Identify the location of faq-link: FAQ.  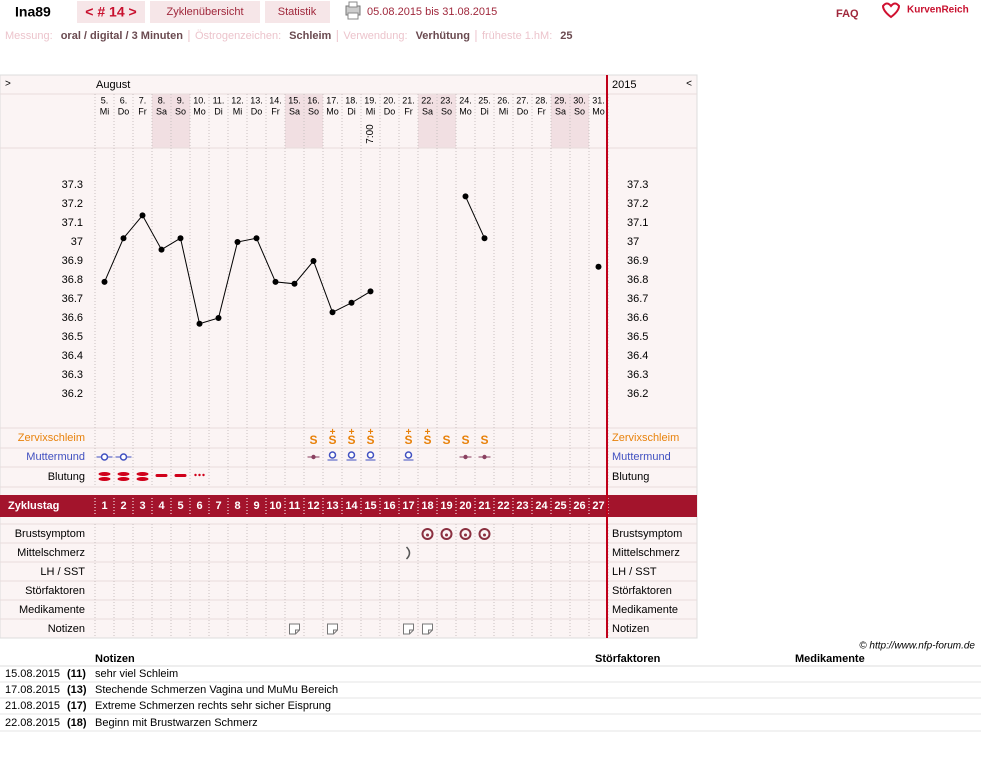
(847, 14).